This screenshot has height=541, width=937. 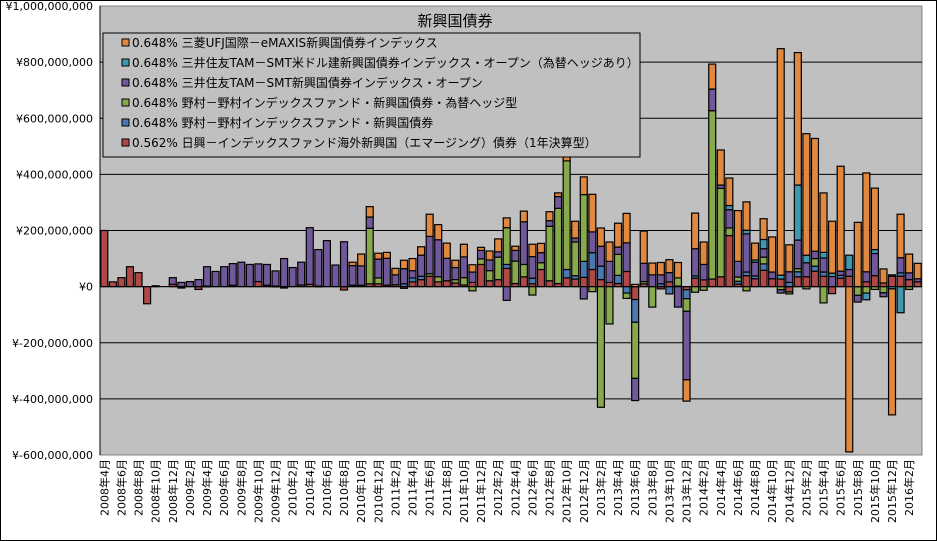 I want to click on y-tick-label: ¥600,000,000, so click(x=54, y=118).